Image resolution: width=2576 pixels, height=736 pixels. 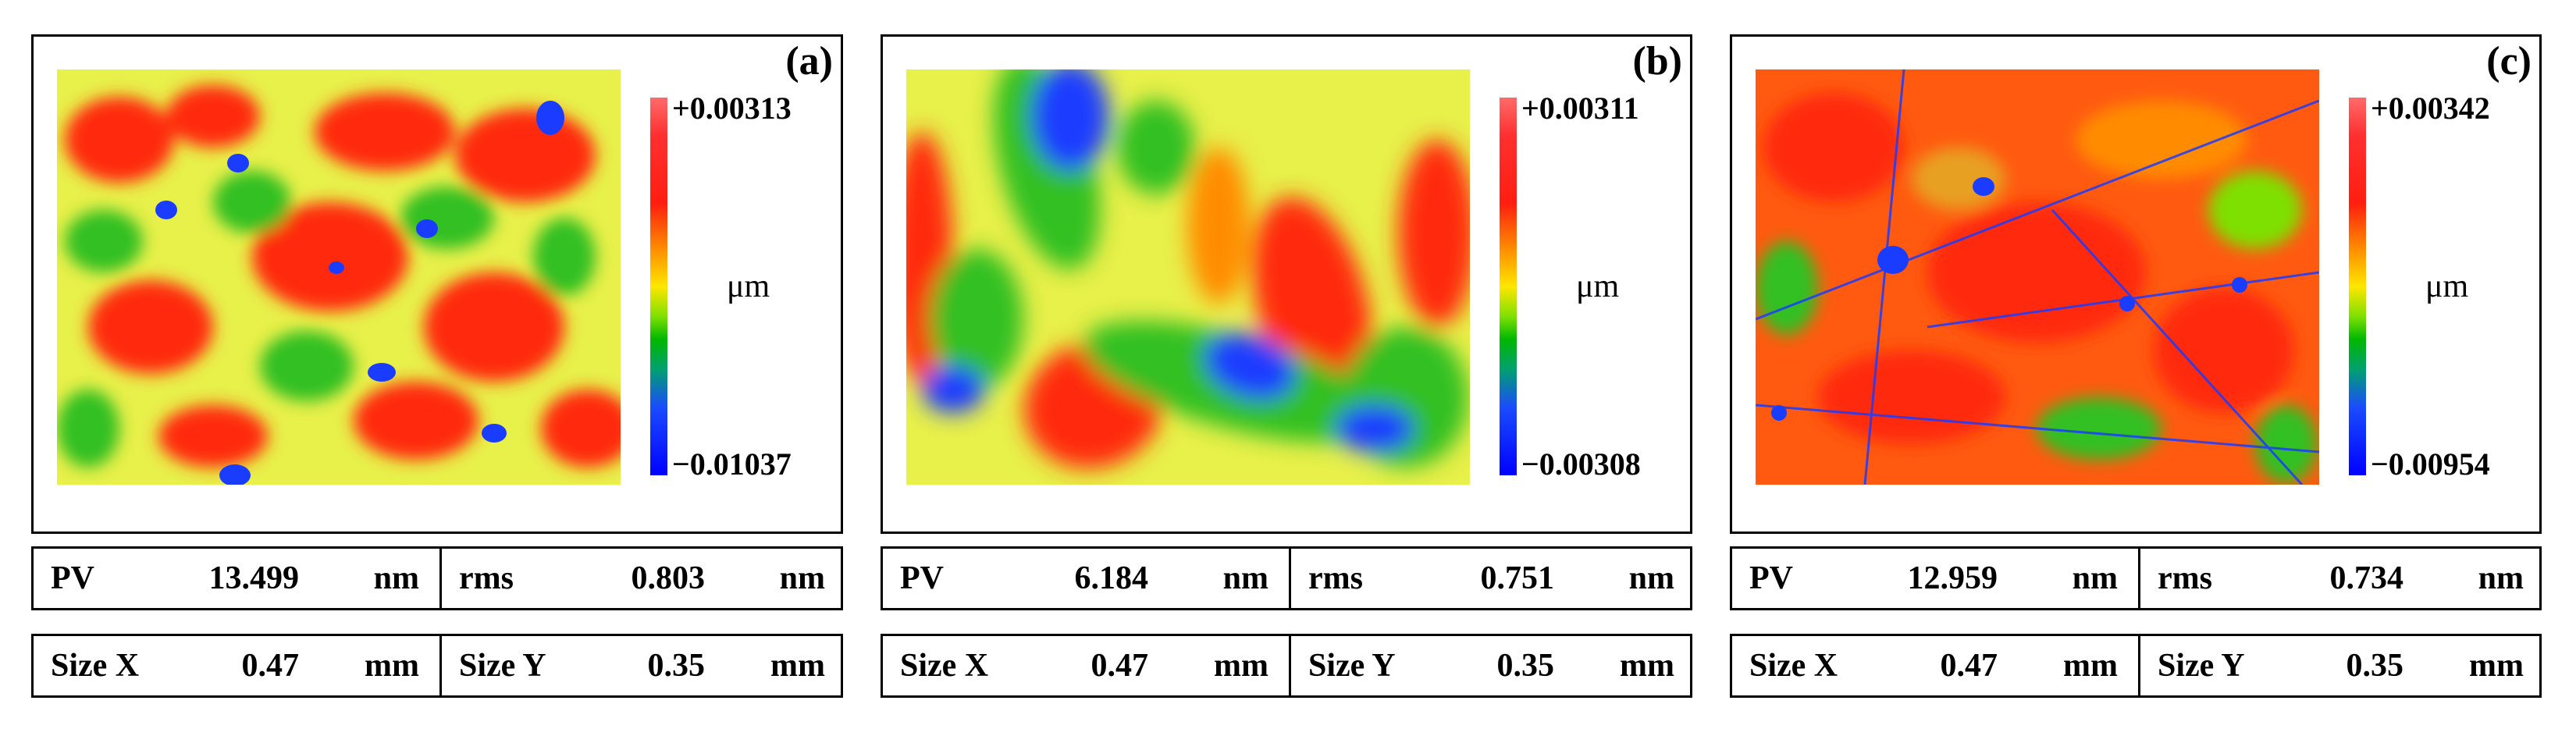 I want to click on colorbar-min-label: −0.00308, so click(x=1581, y=464).